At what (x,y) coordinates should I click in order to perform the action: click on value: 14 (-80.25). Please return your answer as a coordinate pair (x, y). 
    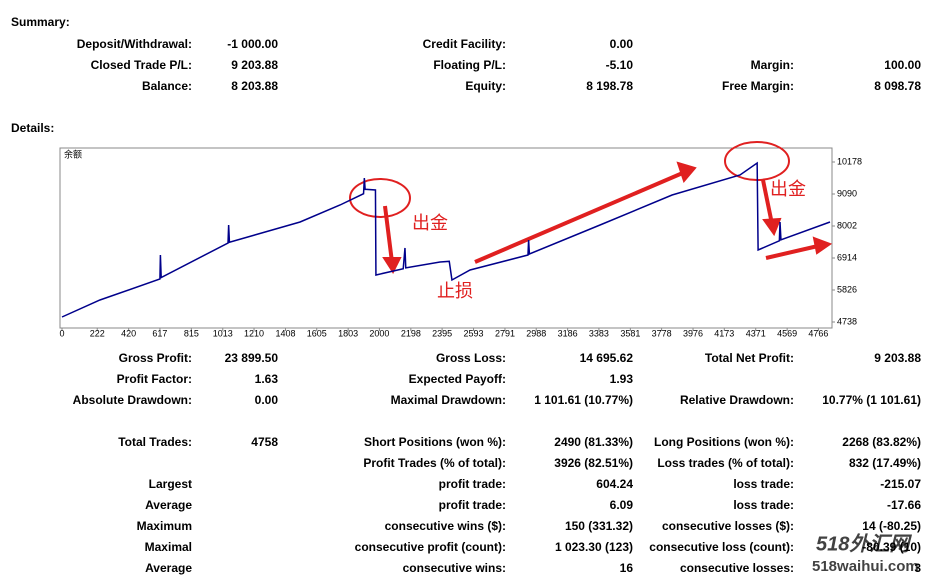
    Looking at the image, I should click on (891, 526).